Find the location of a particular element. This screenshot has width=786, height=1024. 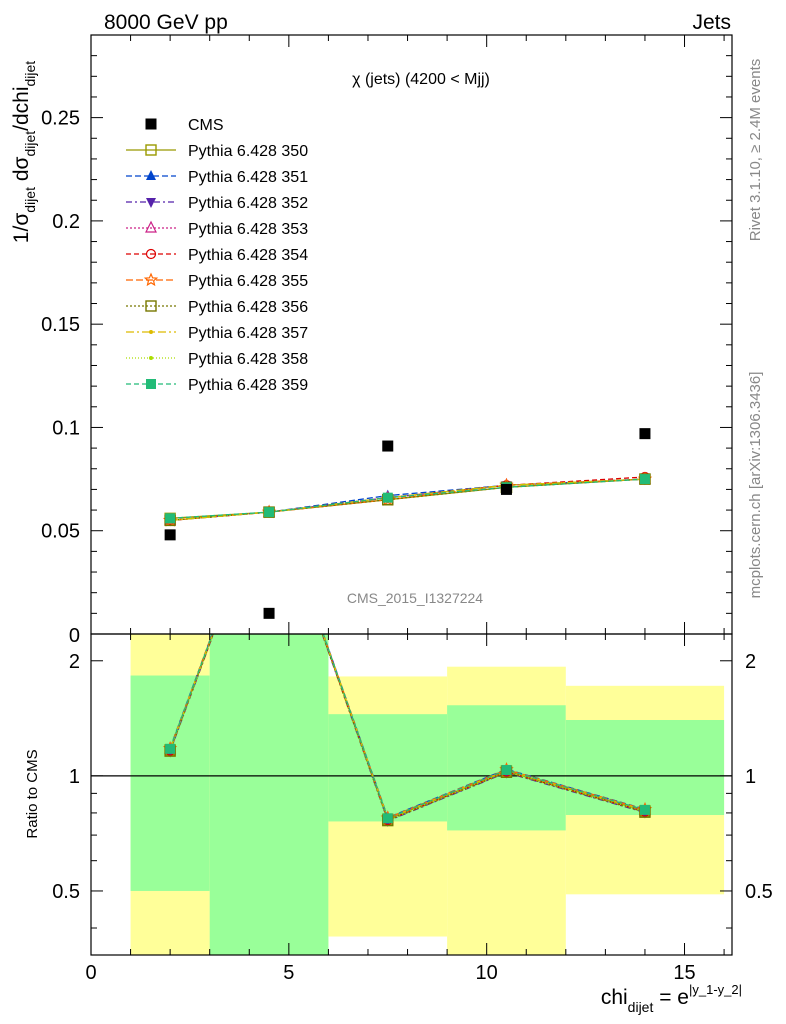

legend-label: Pythia 6.428 358 is located at coordinates (248, 359).